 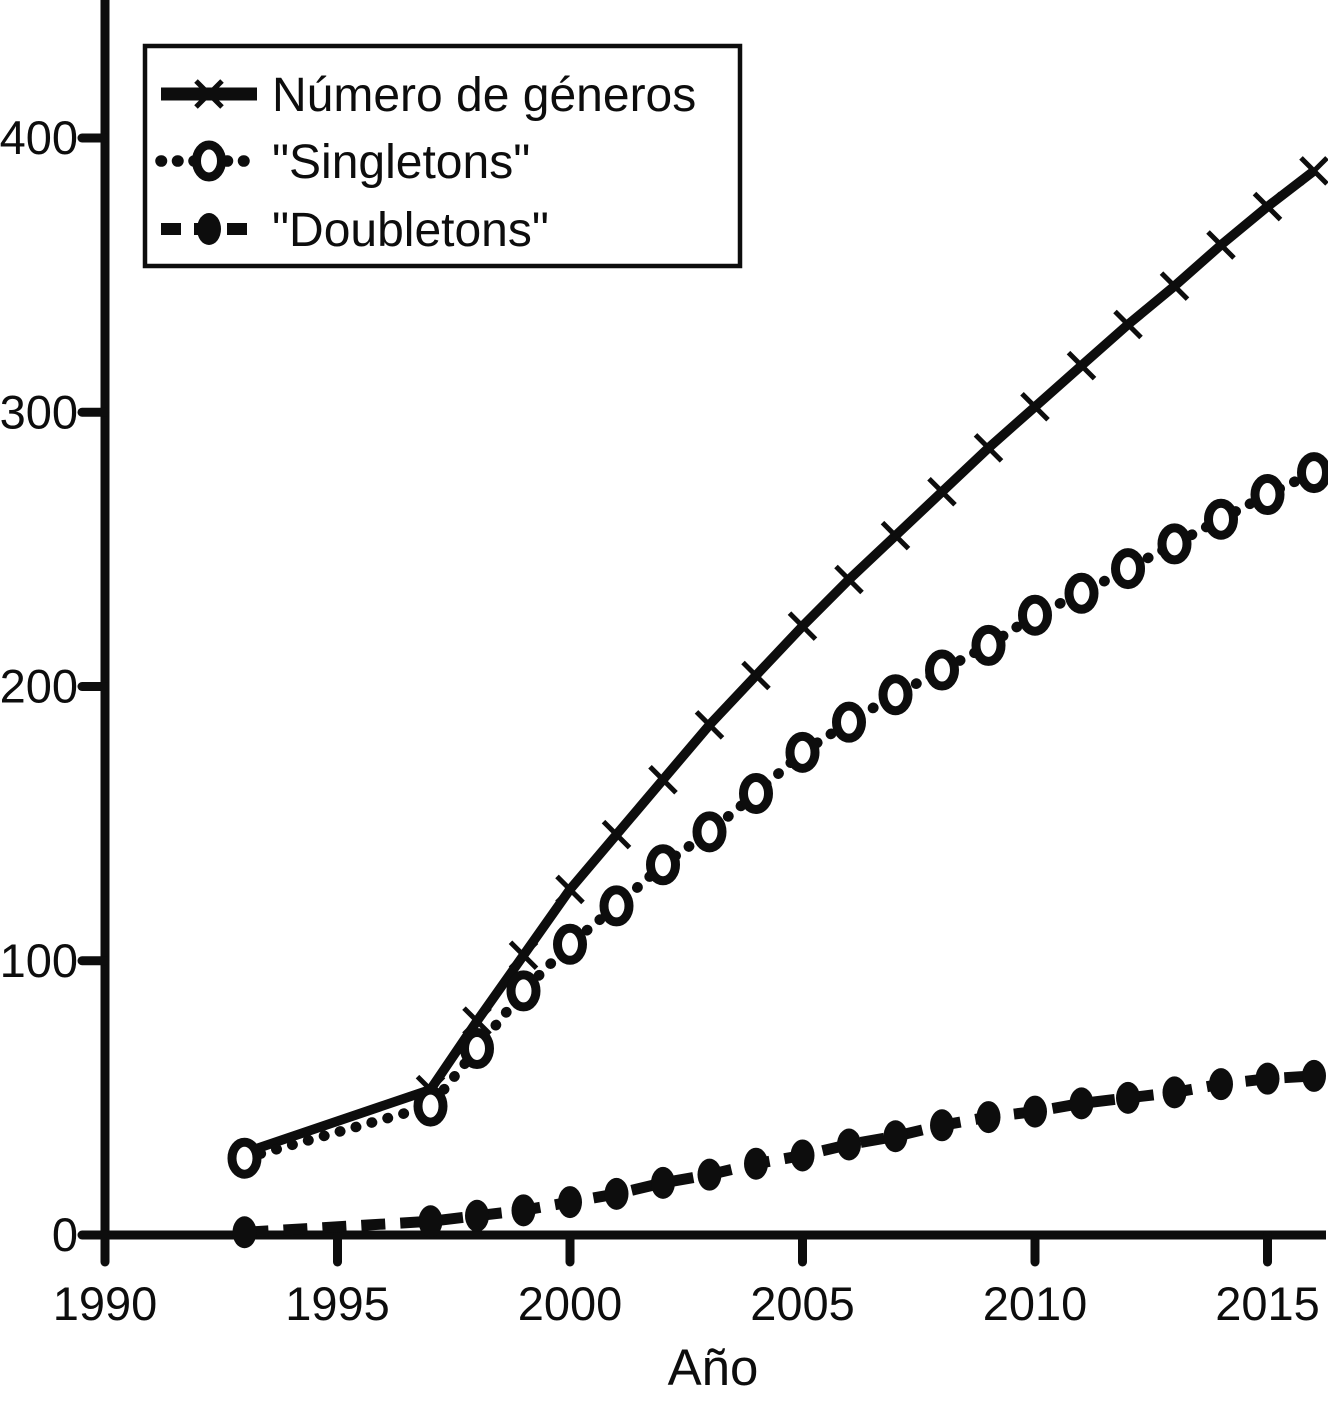 What do you see at coordinates (570, 1303) in the screenshot?
I see `x-tick-label: 2000` at bounding box center [570, 1303].